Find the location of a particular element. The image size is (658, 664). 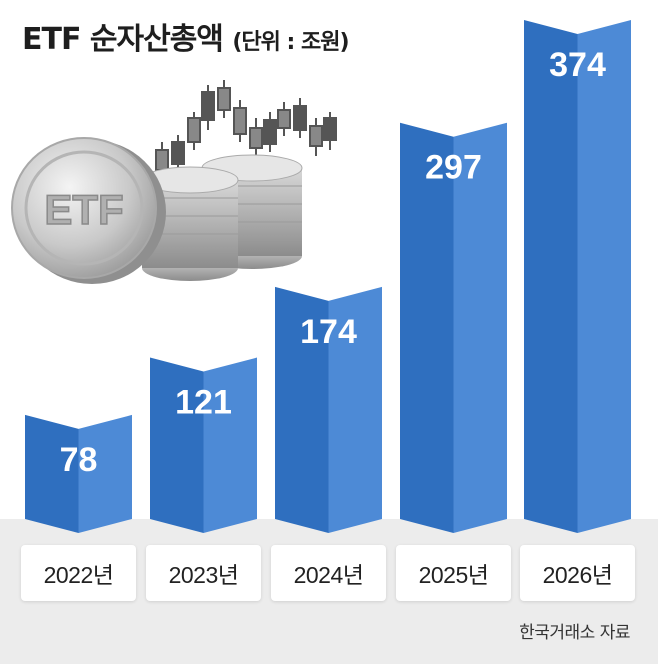

bar: 121 is located at coordinates (203, 445).